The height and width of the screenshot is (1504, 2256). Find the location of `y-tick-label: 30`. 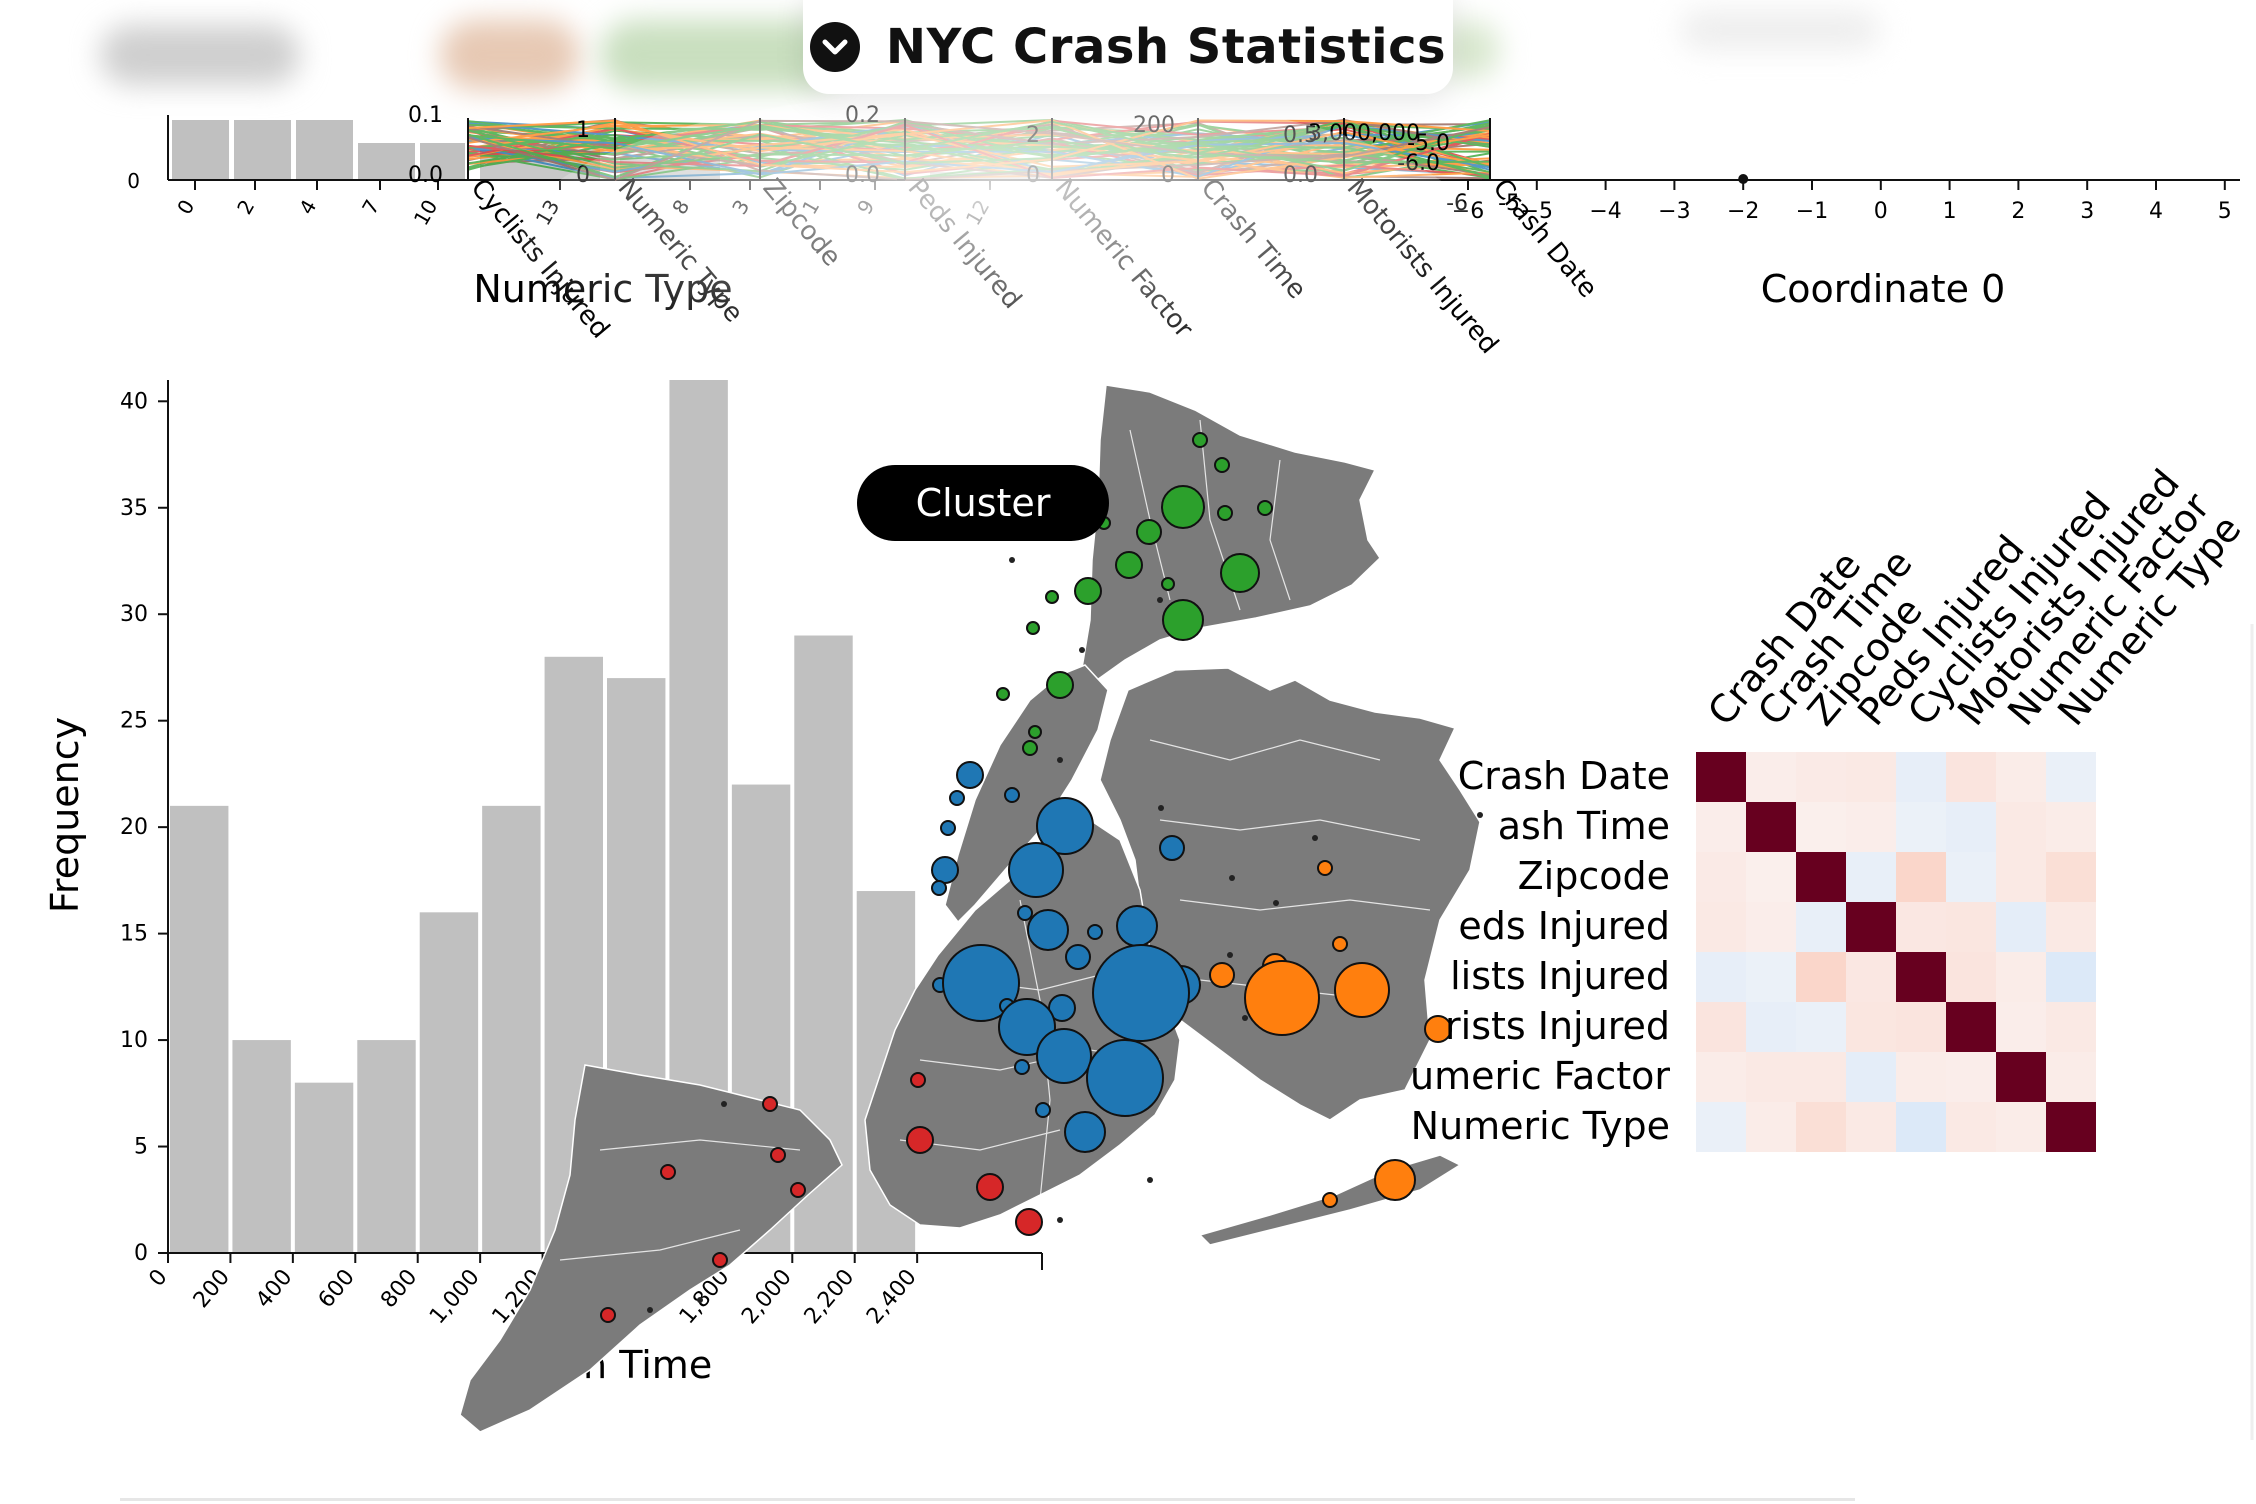

y-tick-label: 30 is located at coordinates (134, 614).